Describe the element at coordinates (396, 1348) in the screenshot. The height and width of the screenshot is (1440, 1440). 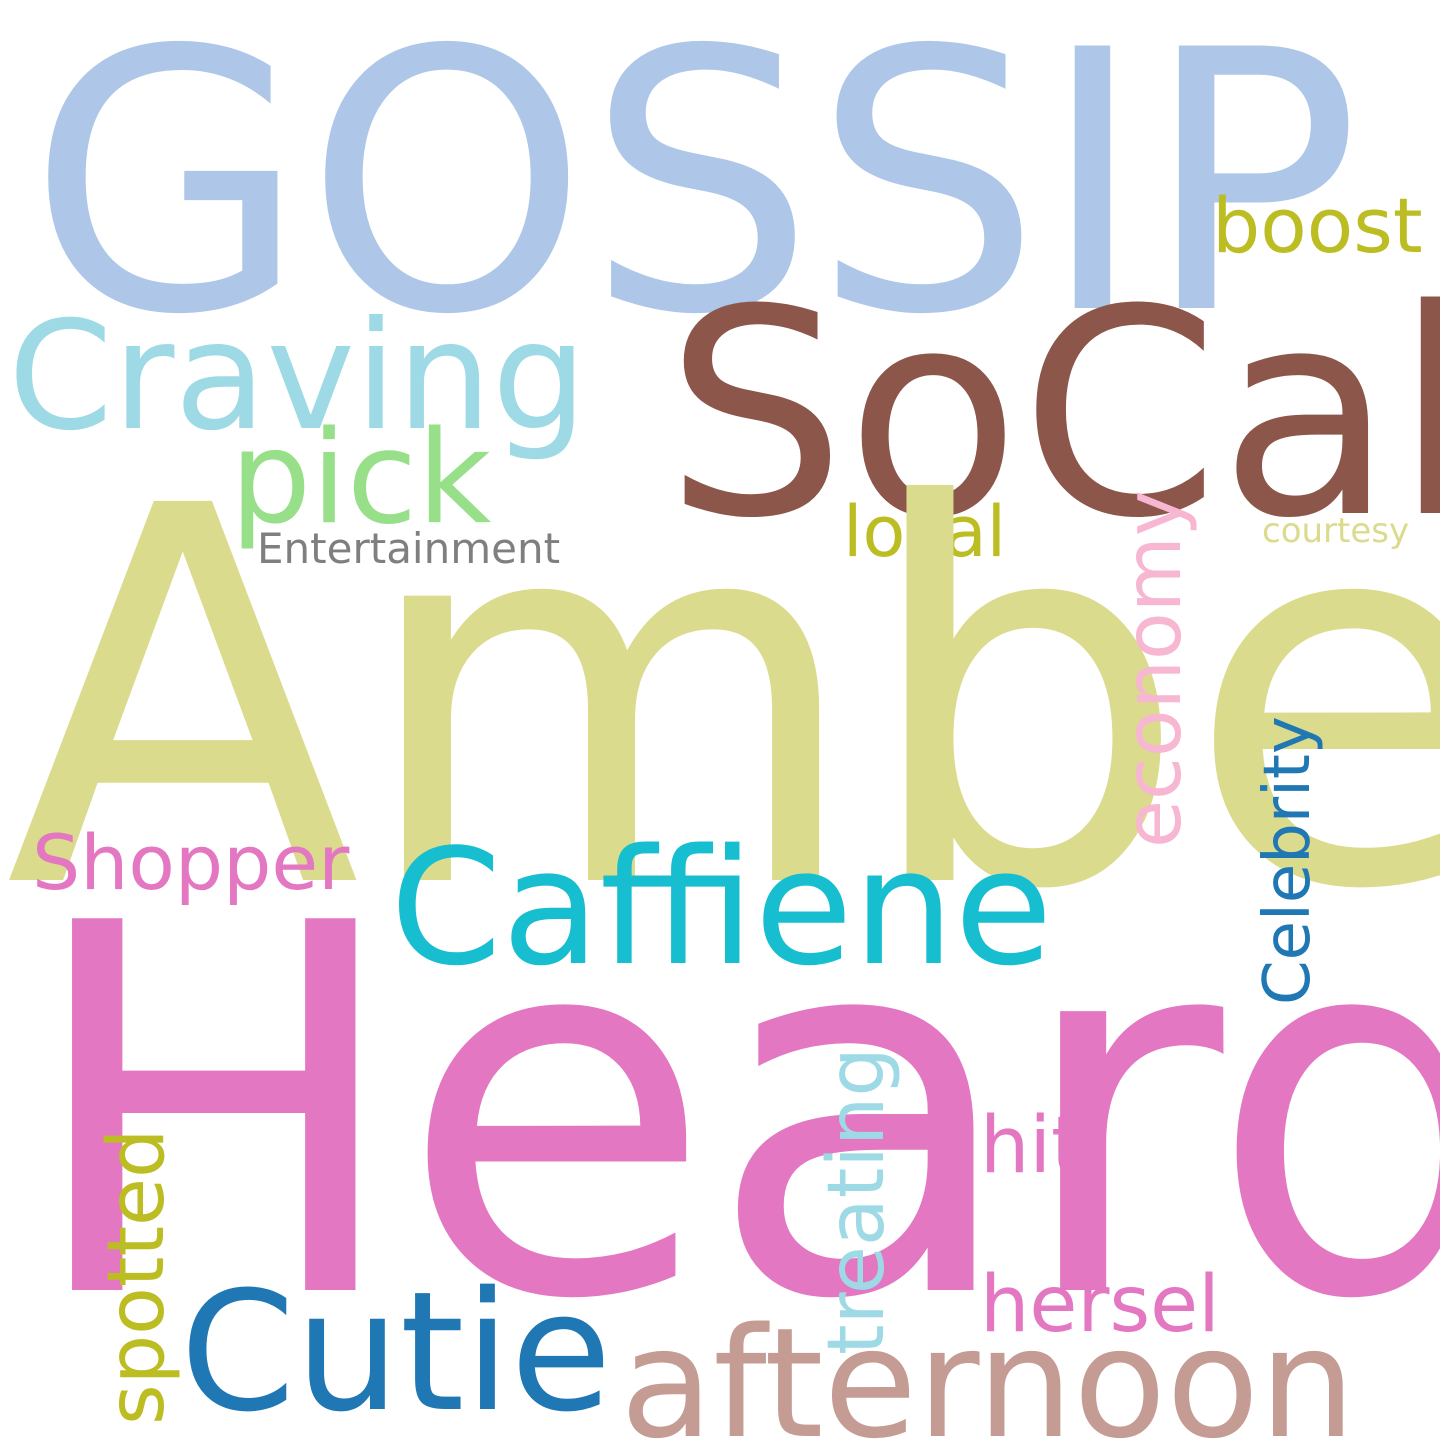
I see `word-cutie: Cutie` at that location.